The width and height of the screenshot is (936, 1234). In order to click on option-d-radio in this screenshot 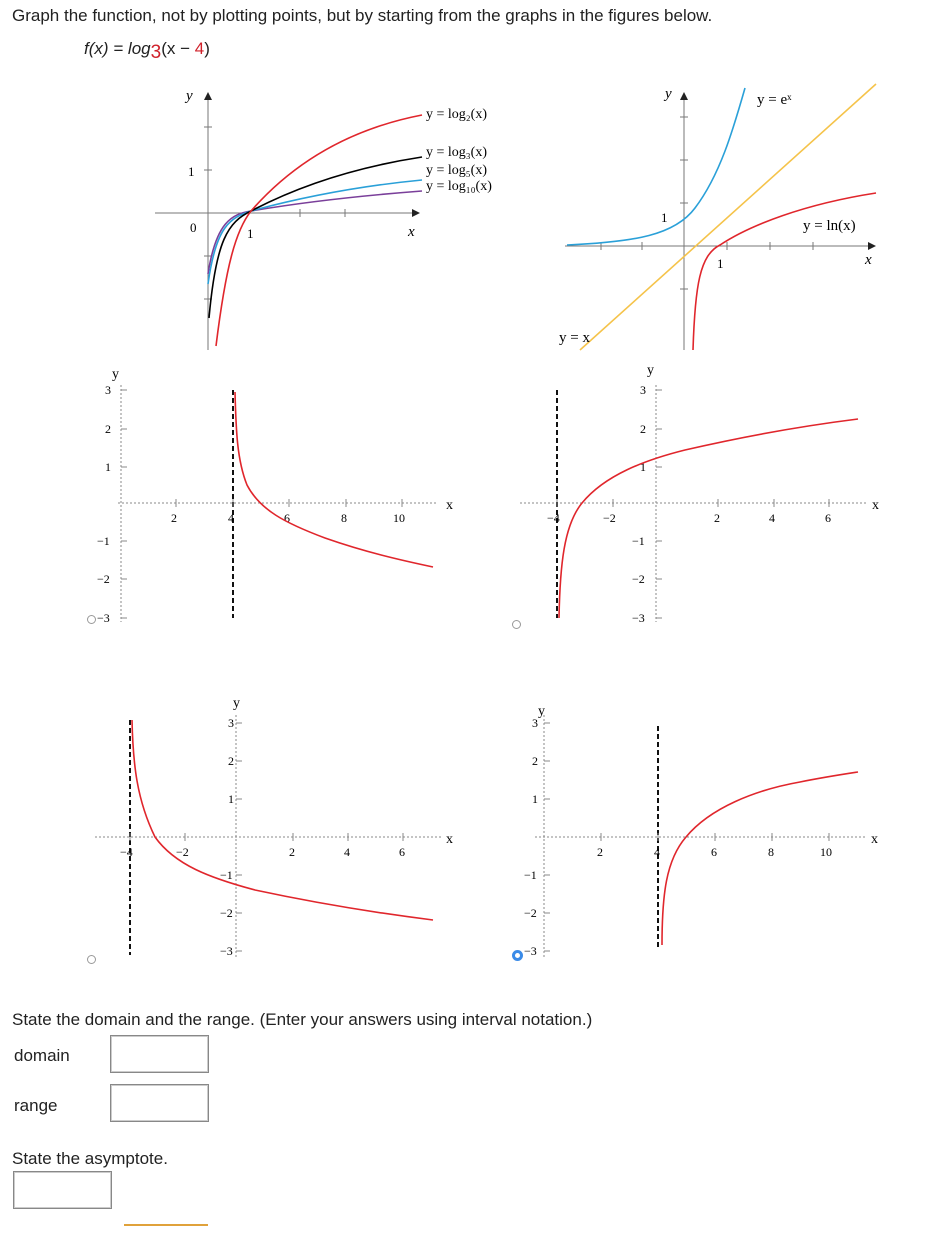, I will do `click(517, 955)`.